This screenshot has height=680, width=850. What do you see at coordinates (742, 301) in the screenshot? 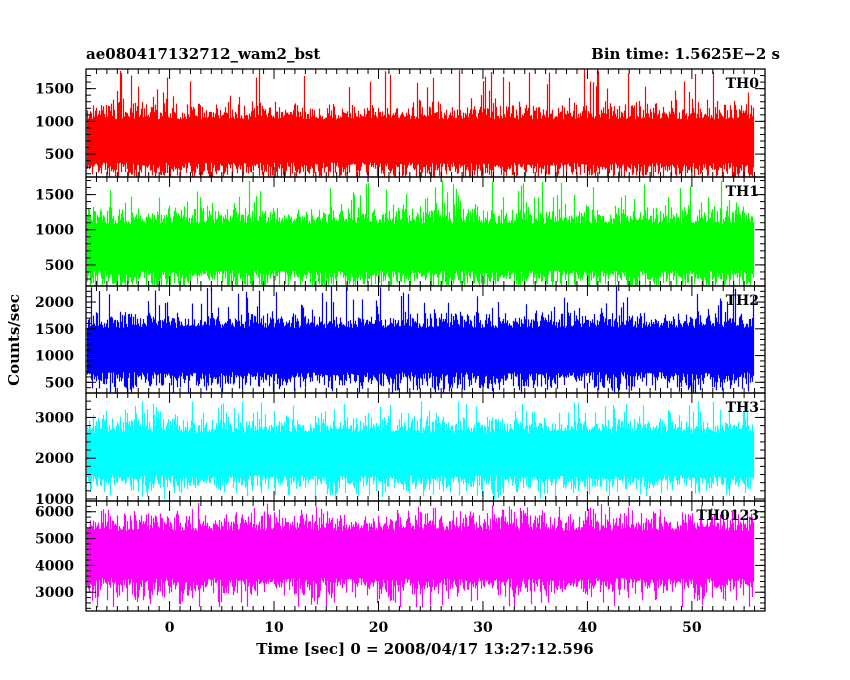
I see `panel-label: TH2` at bounding box center [742, 301].